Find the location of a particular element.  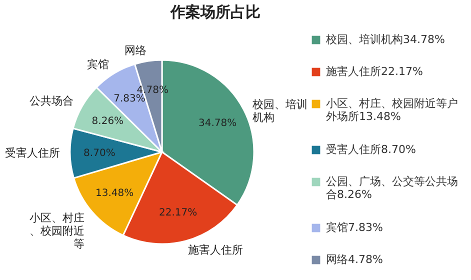

legend-label: 校园、培训机构34.78% is located at coordinates (385, 39).